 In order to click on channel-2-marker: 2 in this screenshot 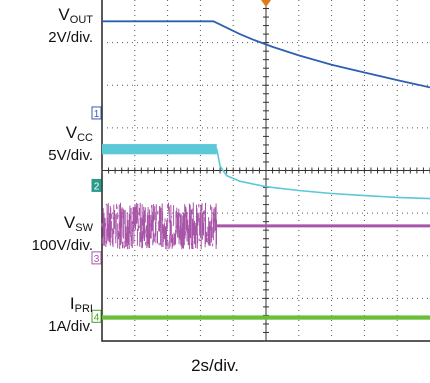, I will do `click(96, 185)`.